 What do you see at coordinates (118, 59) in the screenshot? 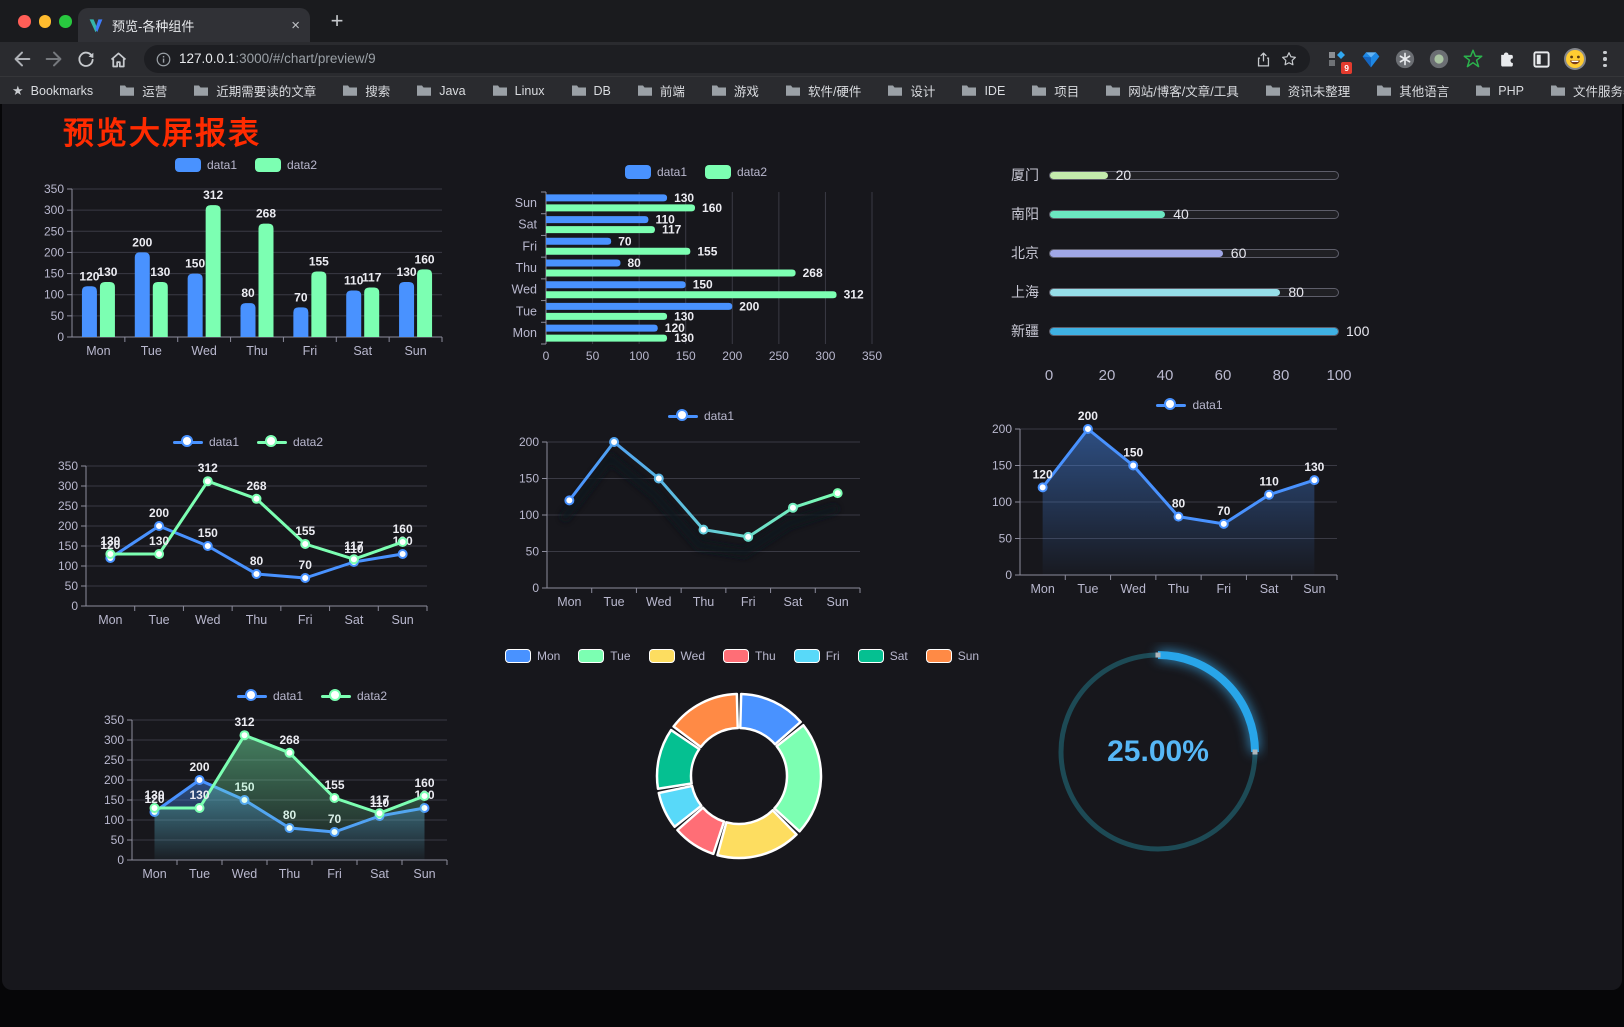
I see `home-icon` at bounding box center [118, 59].